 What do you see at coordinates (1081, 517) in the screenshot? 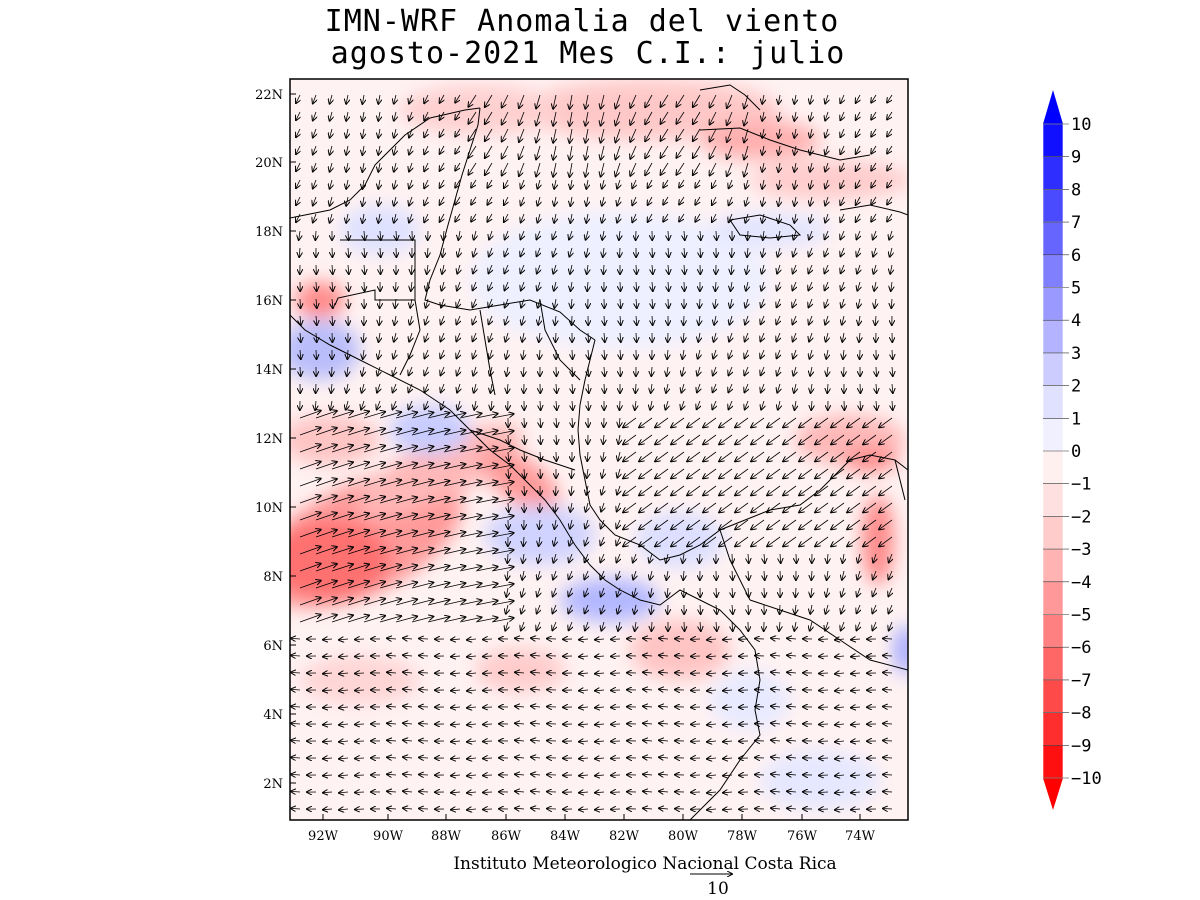
I see `colorbar-label: −2` at bounding box center [1081, 517].